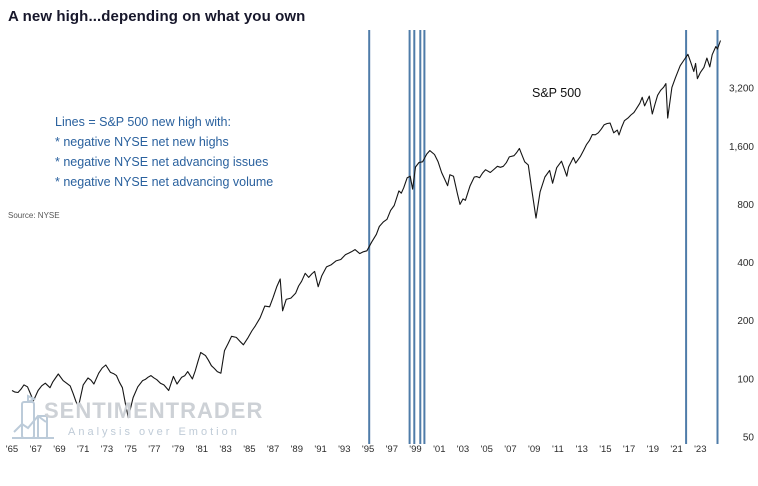  What do you see at coordinates (439, 449) in the screenshot?
I see `x-tick-label: '01` at bounding box center [439, 449].